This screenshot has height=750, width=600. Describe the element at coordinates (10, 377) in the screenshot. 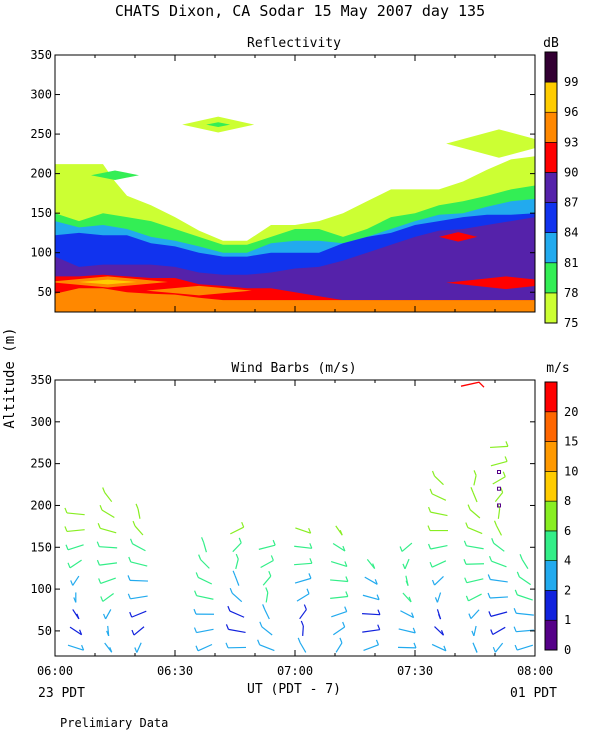

I see `altitude-label: Altitude (m)` at that location.